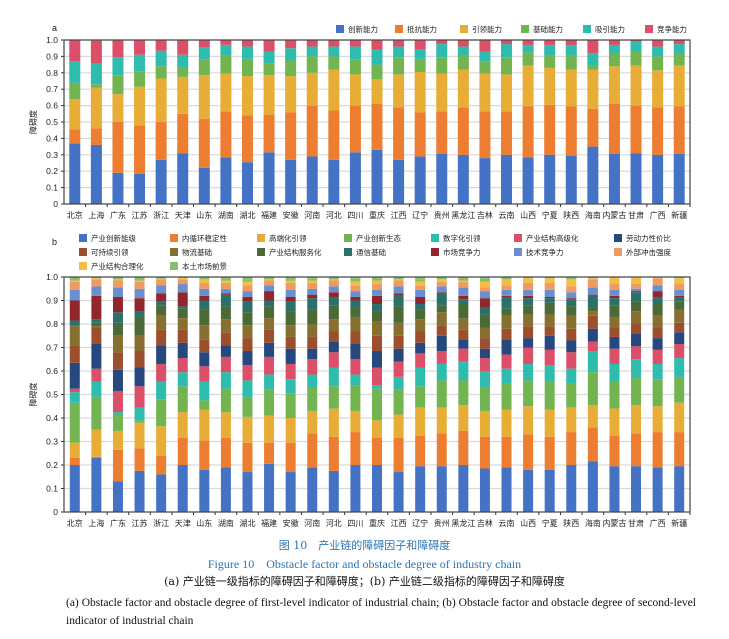 The height and width of the screenshot is (639, 729). I want to click on y-tick-label: 0.7, so click(52, 89).